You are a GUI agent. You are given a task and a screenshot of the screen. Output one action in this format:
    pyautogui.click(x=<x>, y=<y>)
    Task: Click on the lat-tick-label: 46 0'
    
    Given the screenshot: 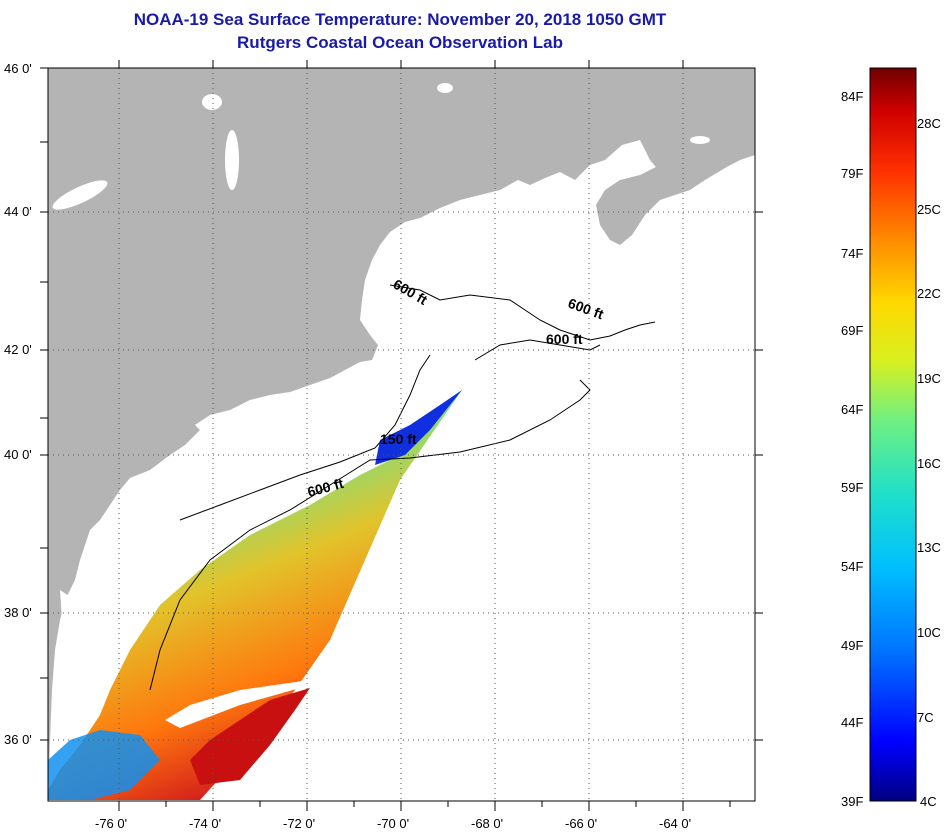 What is the action you would take?
    pyautogui.click(x=18, y=68)
    